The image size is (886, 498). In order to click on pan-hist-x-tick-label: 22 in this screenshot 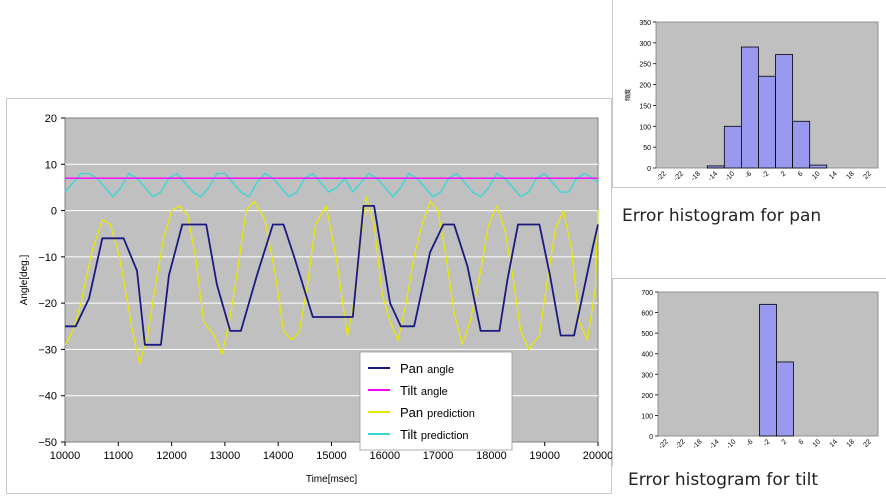, I will do `click(867, 175)`.